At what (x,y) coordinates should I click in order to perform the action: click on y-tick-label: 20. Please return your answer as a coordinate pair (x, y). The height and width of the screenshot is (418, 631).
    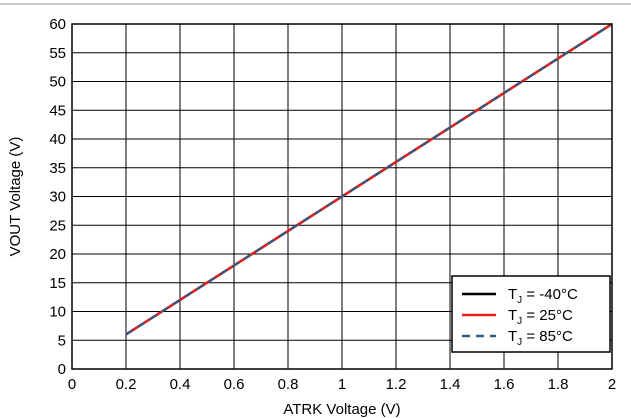
    Looking at the image, I should click on (57, 254).